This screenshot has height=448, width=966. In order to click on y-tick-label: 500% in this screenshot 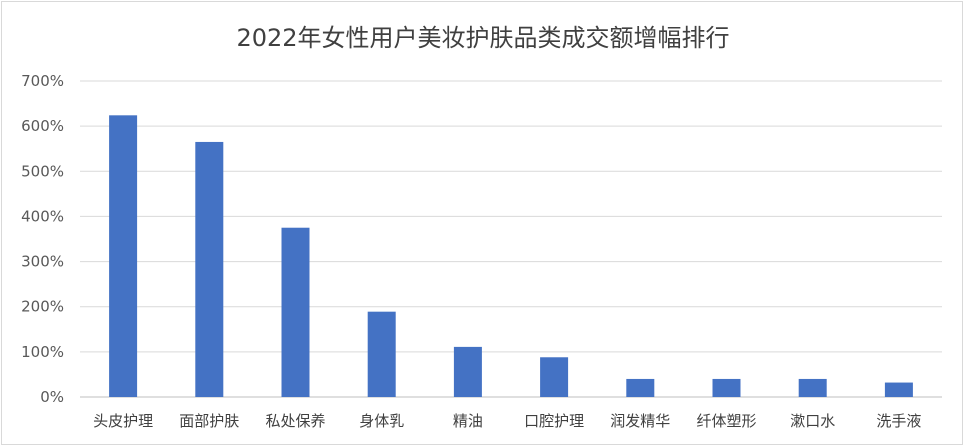, I will do `click(42, 171)`.